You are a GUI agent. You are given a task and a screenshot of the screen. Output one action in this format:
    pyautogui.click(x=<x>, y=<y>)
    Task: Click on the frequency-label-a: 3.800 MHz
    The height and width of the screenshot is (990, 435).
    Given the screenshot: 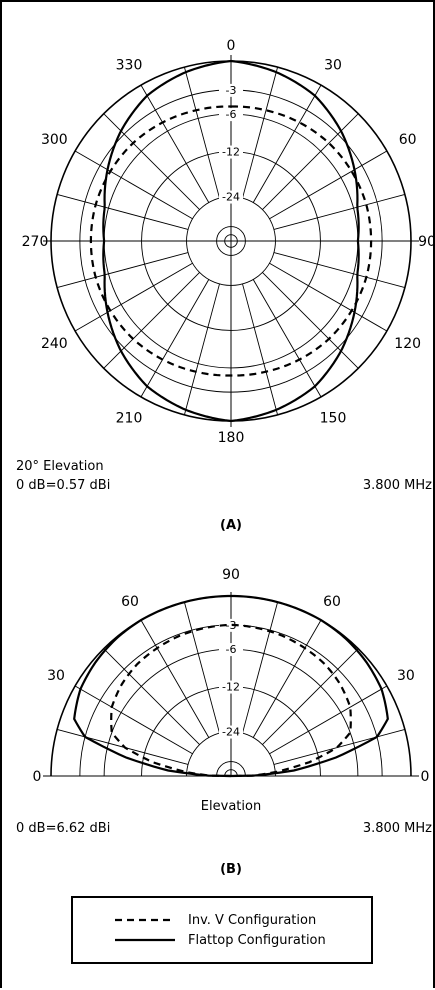 What is the action you would take?
    pyautogui.click(x=397, y=485)
    